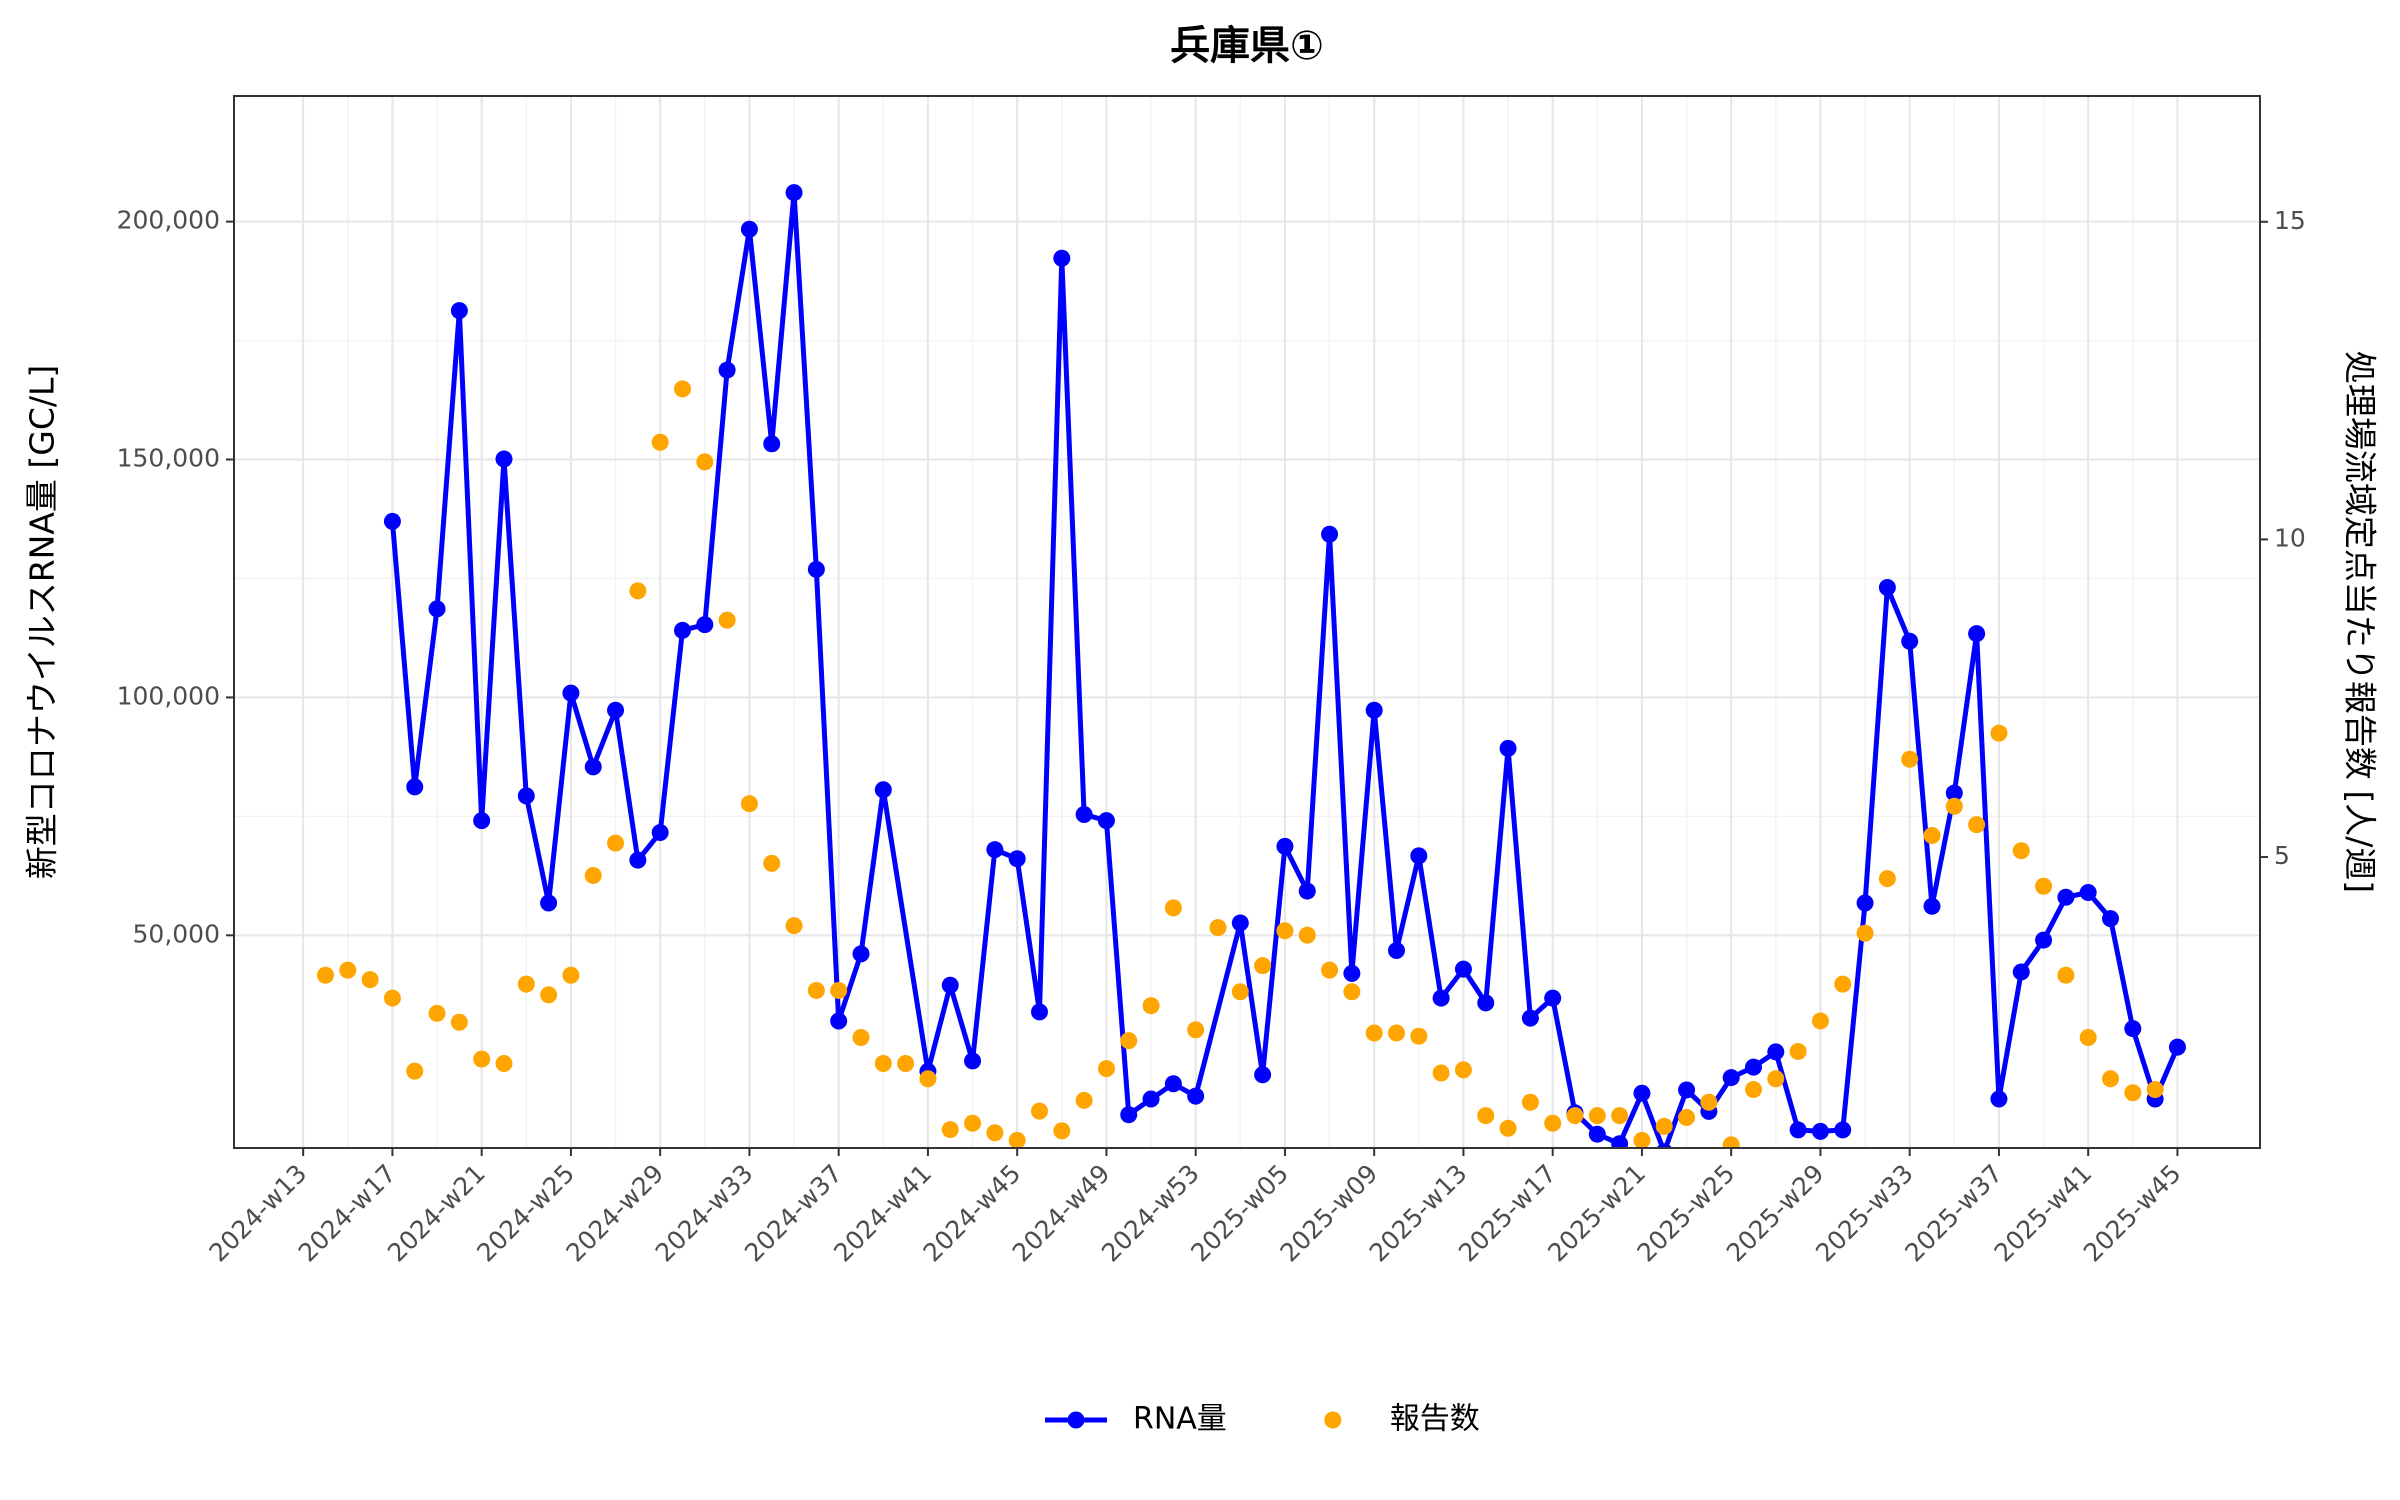 This screenshot has height=1500, width=2400. Describe the element at coordinates (168, 695) in the screenshot. I see `y-tick-label: 100,000` at that location.